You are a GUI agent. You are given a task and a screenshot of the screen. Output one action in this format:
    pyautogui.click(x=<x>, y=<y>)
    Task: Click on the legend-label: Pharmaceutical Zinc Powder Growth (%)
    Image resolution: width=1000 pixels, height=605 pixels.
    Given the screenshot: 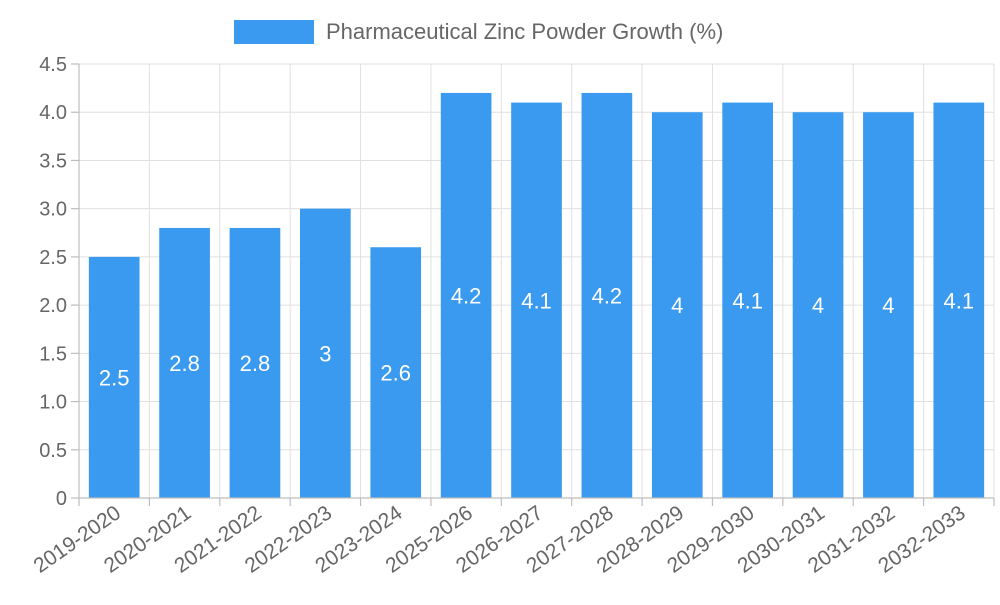 What is the action you would take?
    pyautogui.click(x=524, y=31)
    